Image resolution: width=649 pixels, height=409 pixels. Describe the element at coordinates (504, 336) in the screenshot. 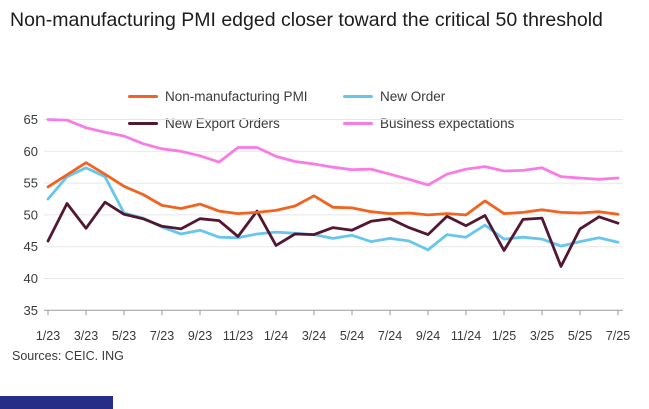

I see `x-axis-label: 1/25` at that location.